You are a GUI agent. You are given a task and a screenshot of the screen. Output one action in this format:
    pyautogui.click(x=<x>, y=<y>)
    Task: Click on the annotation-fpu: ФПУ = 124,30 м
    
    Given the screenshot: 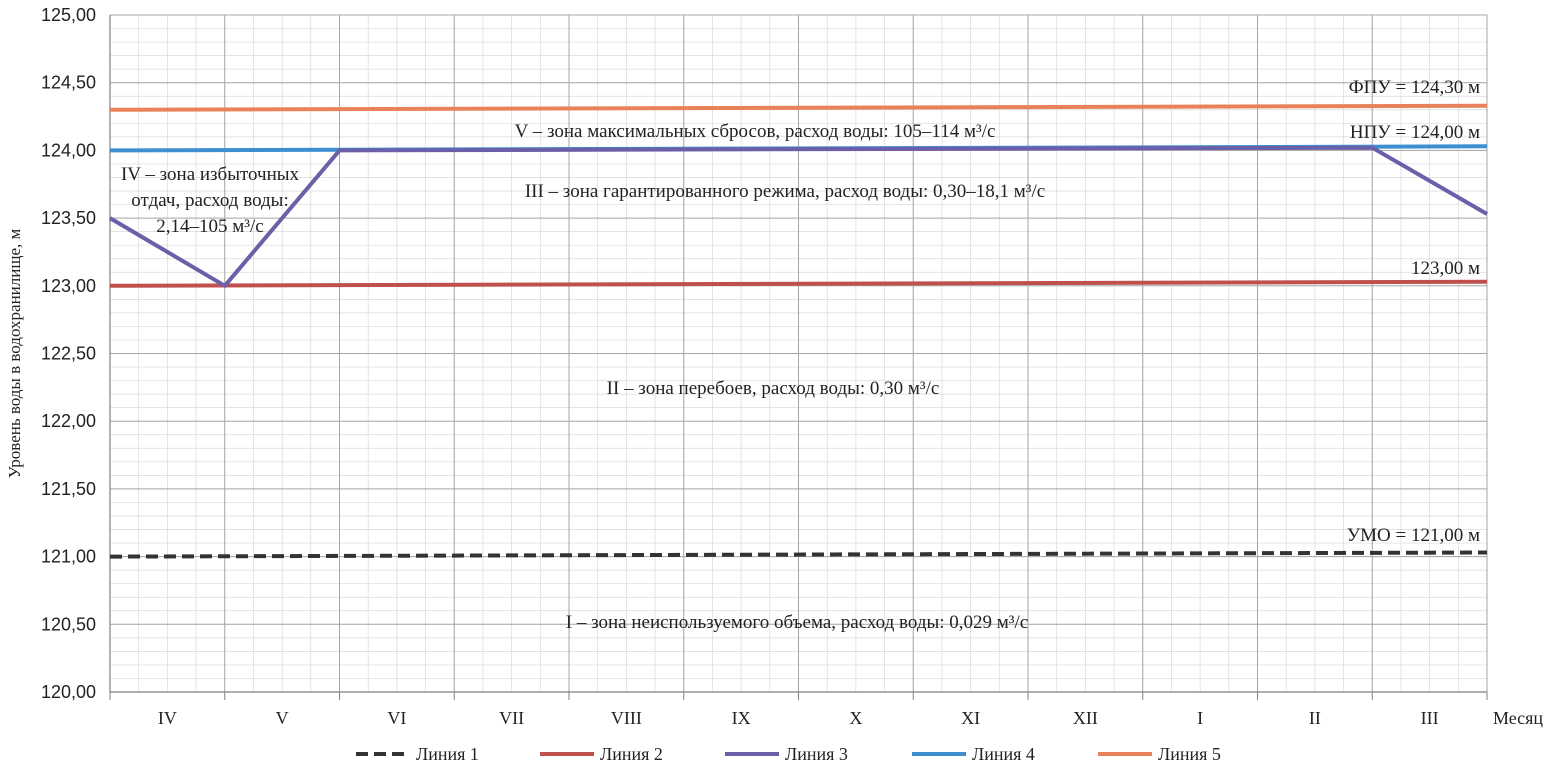 What is the action you would take?
    pyautogui.click(x=1414, y=87)
    